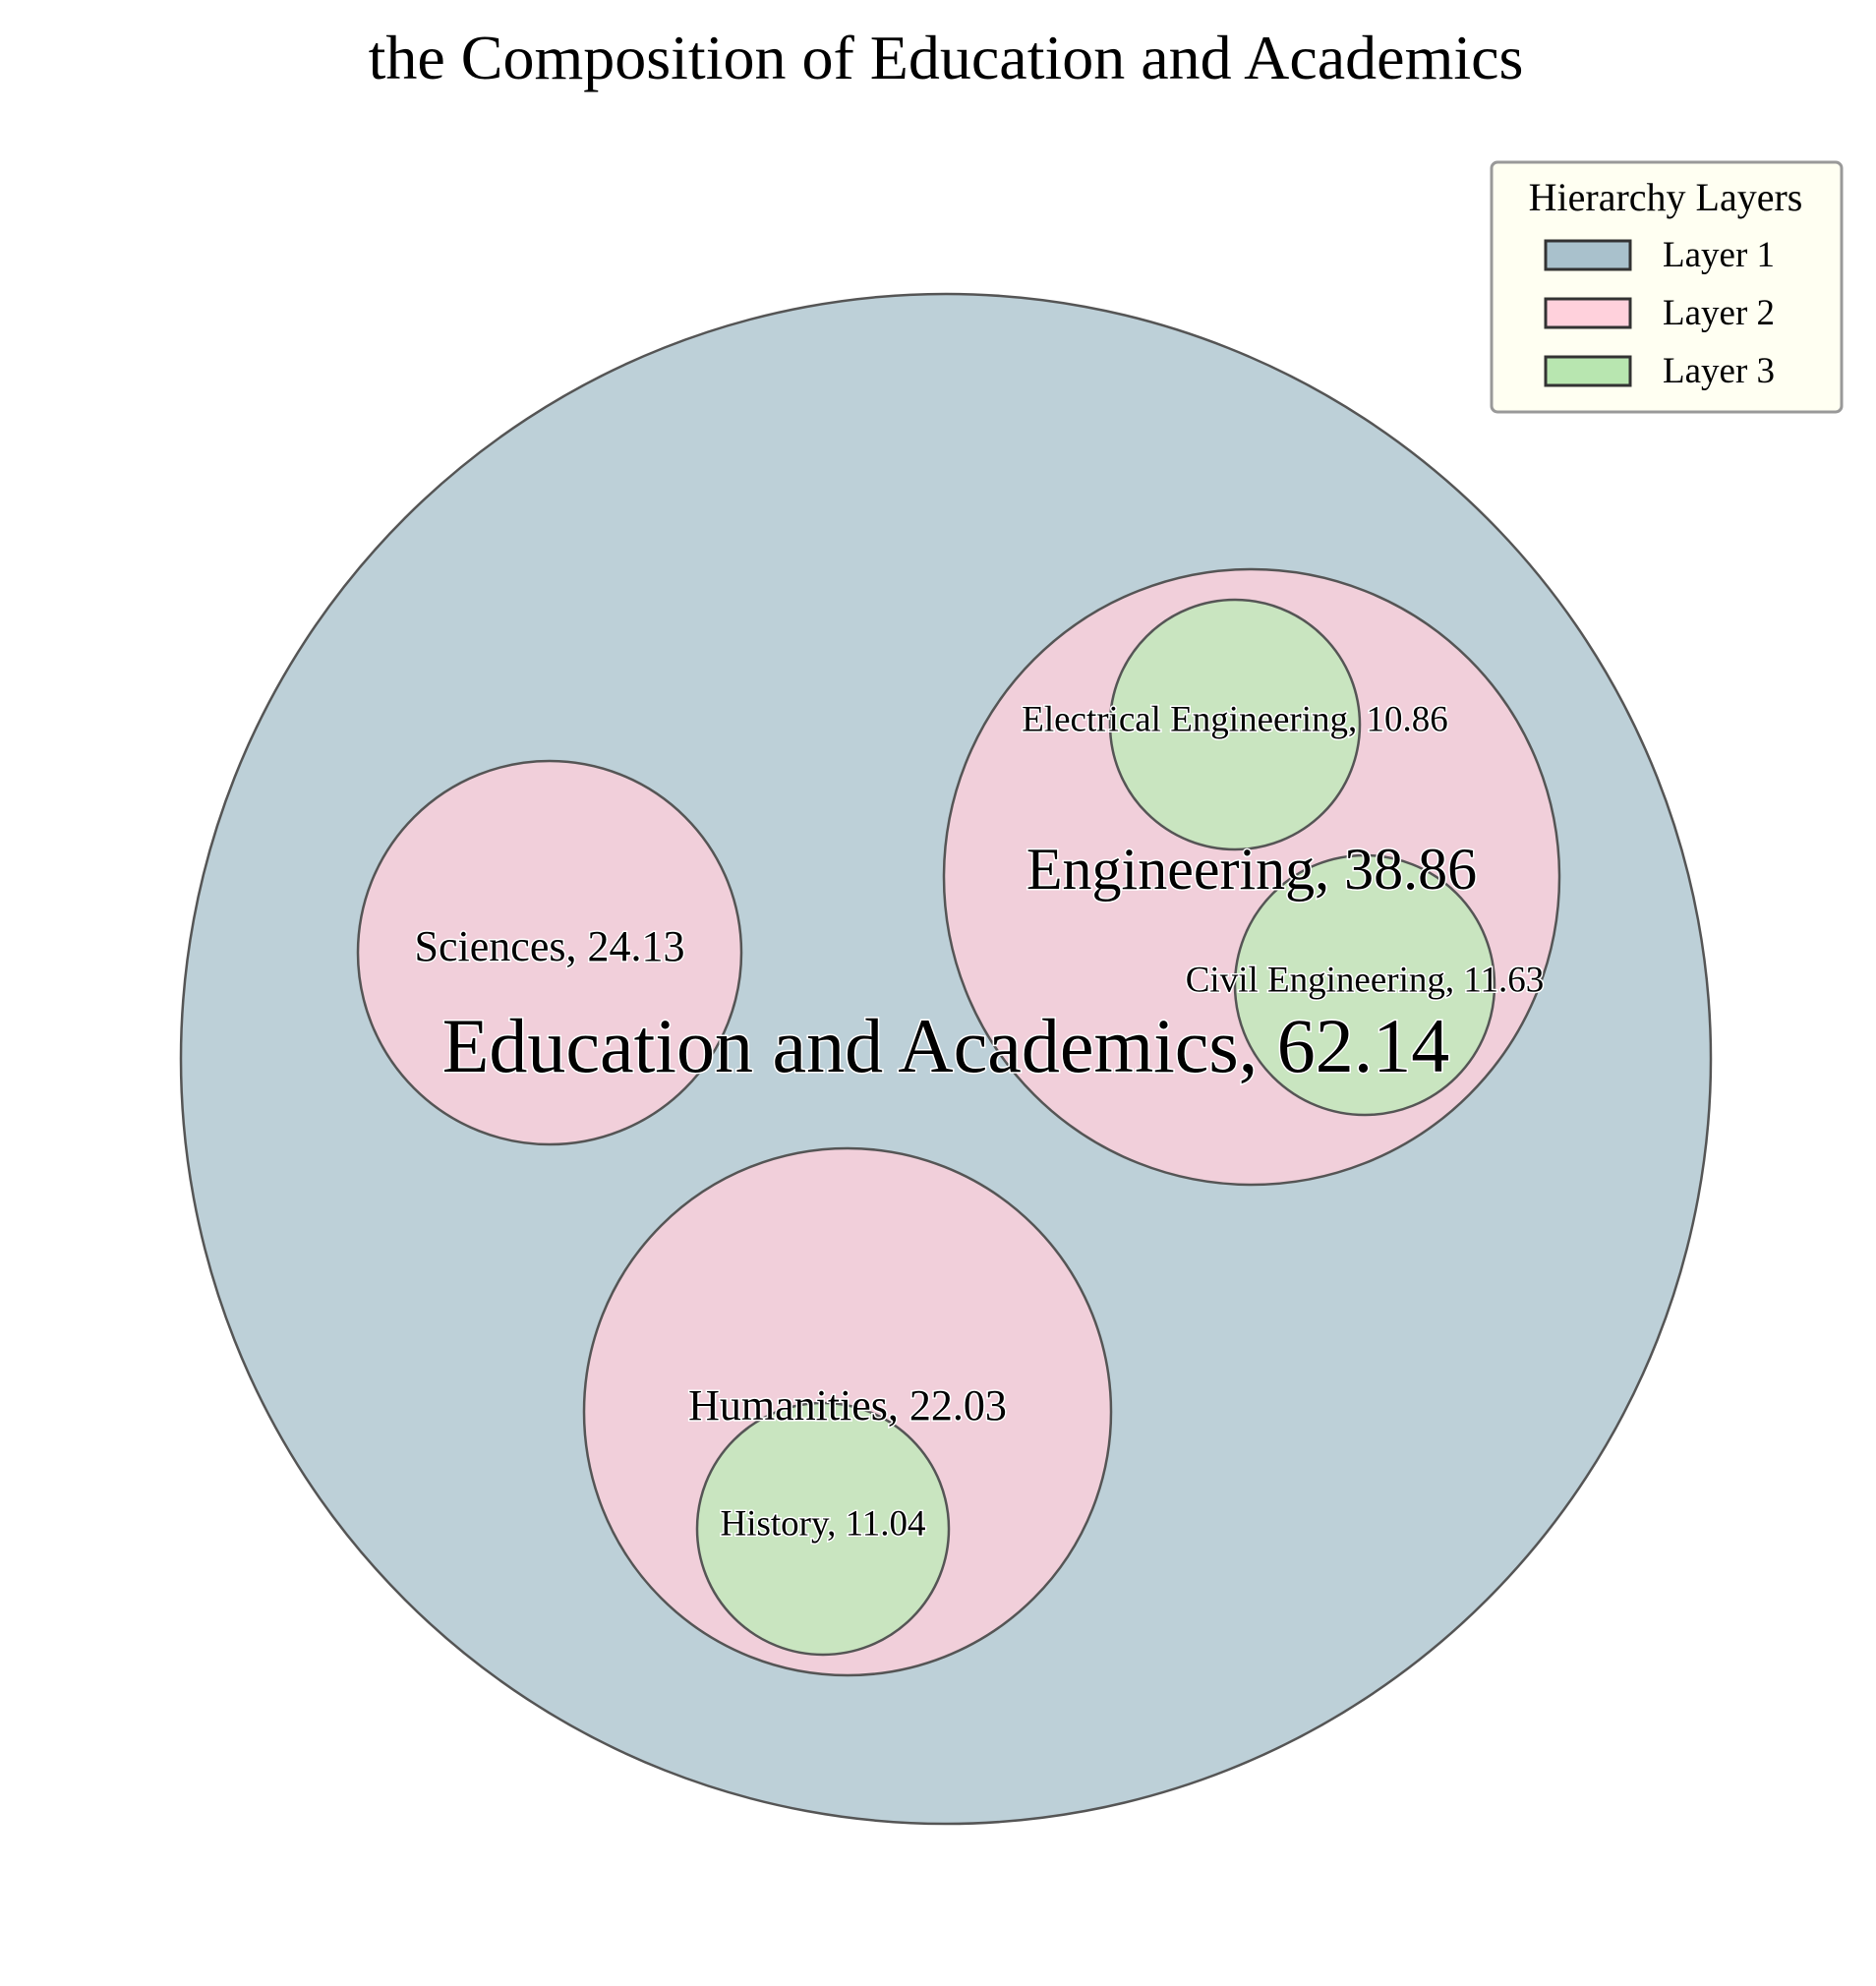  Describe the element at coordinates (823, 1523) in the screenshot. I see `label-history: History, 11.04` at that location.